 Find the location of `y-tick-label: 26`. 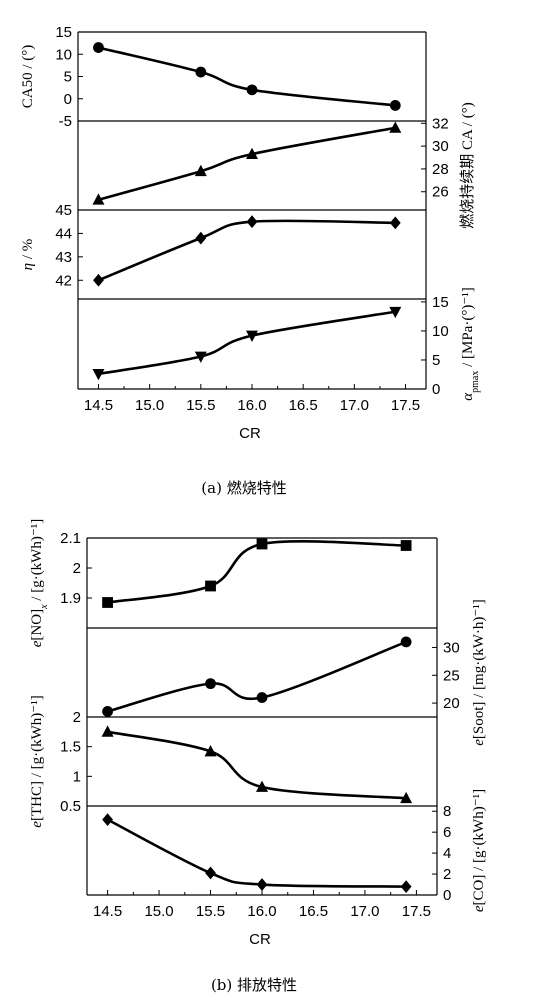

y-tick-label: 26 is located at coordinates (440, 192).